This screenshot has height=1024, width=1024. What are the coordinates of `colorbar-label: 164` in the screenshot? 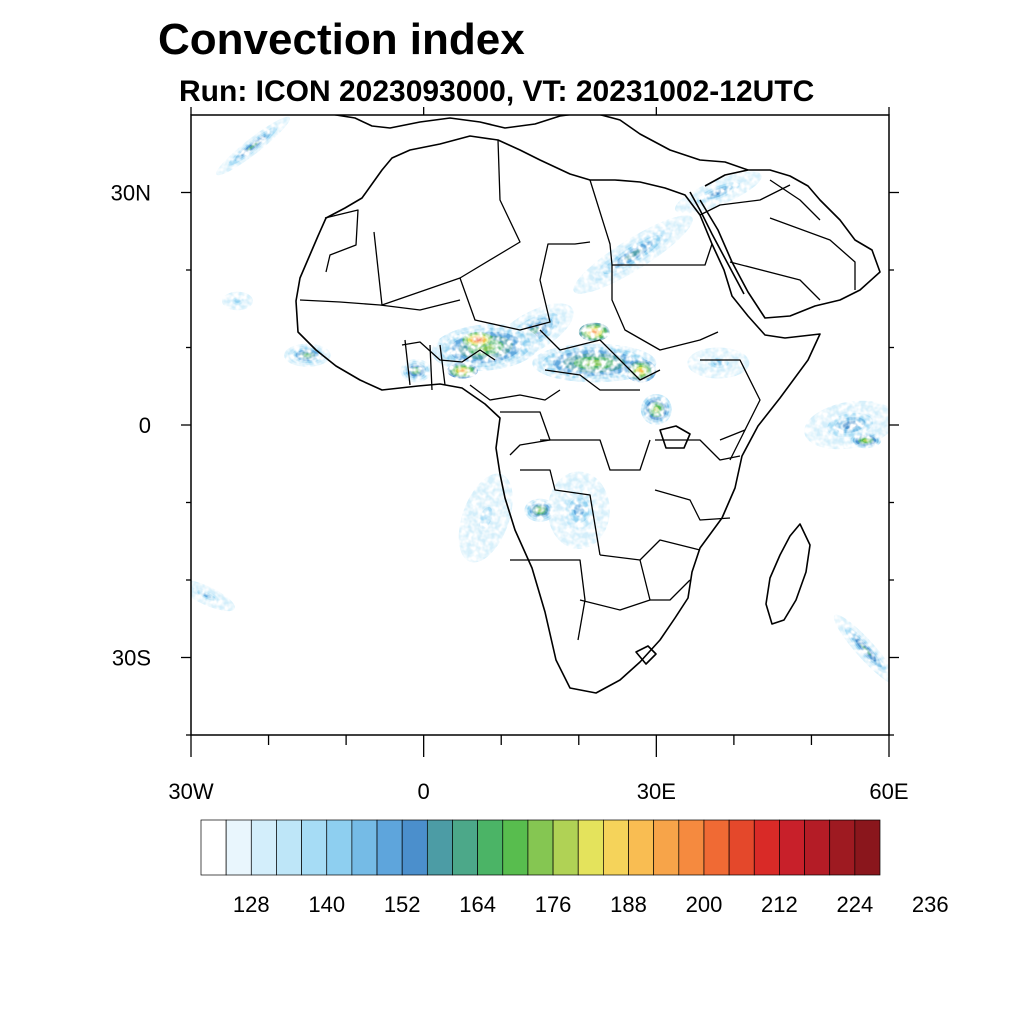 It's located at (477, 904).